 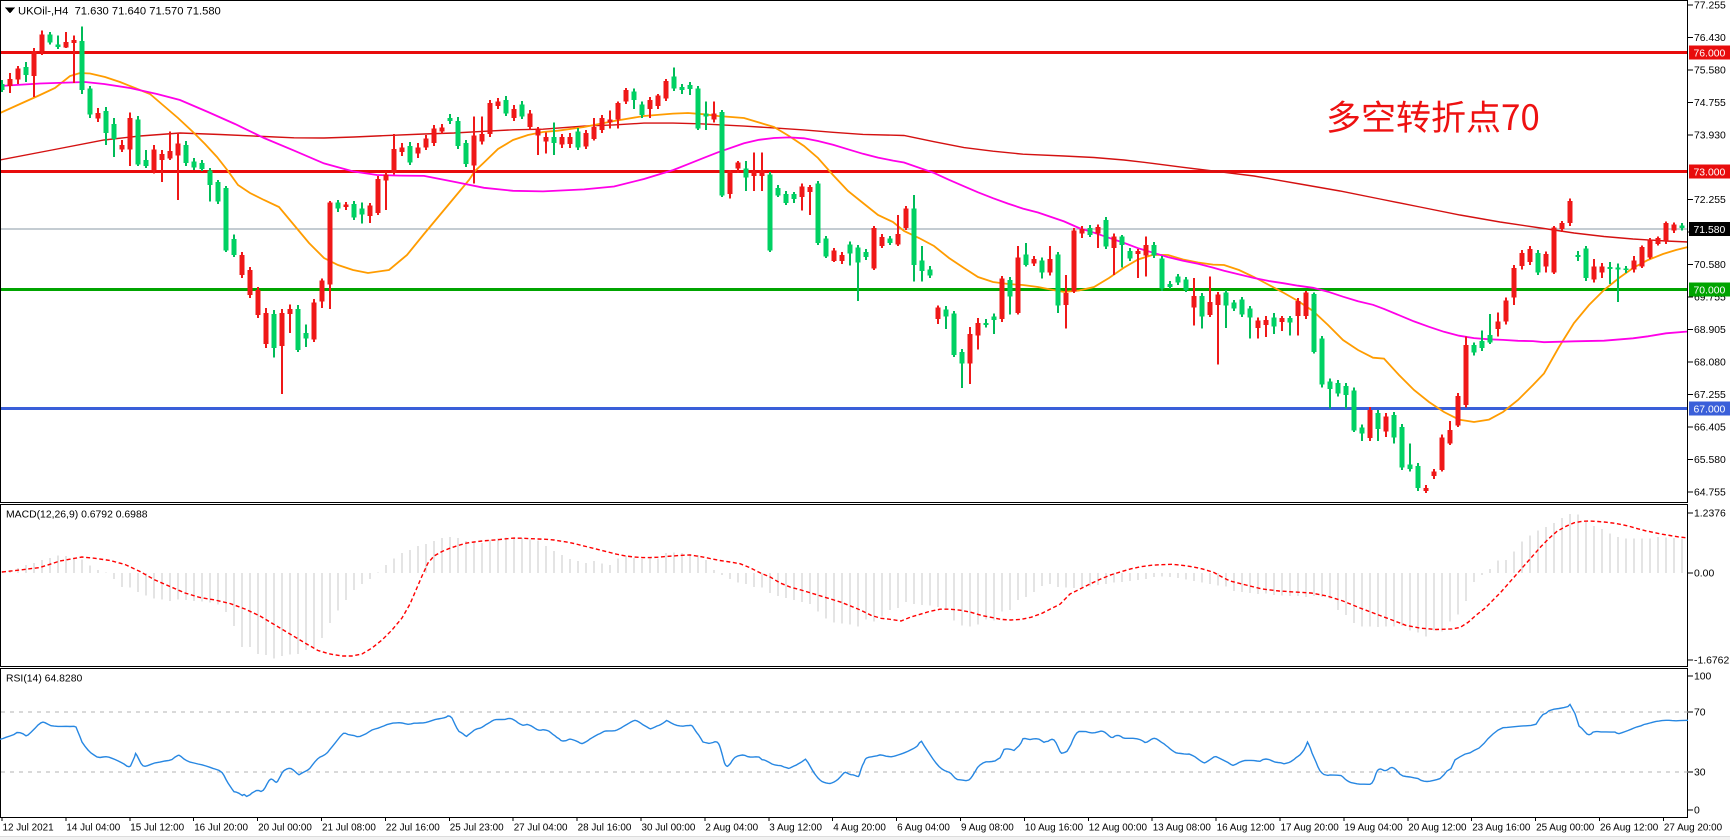 What do you see at coordinates (157, 828) in the screenshot?
I see `svg-text: 15 Jul 12:00` at bounding box center [157, 828].